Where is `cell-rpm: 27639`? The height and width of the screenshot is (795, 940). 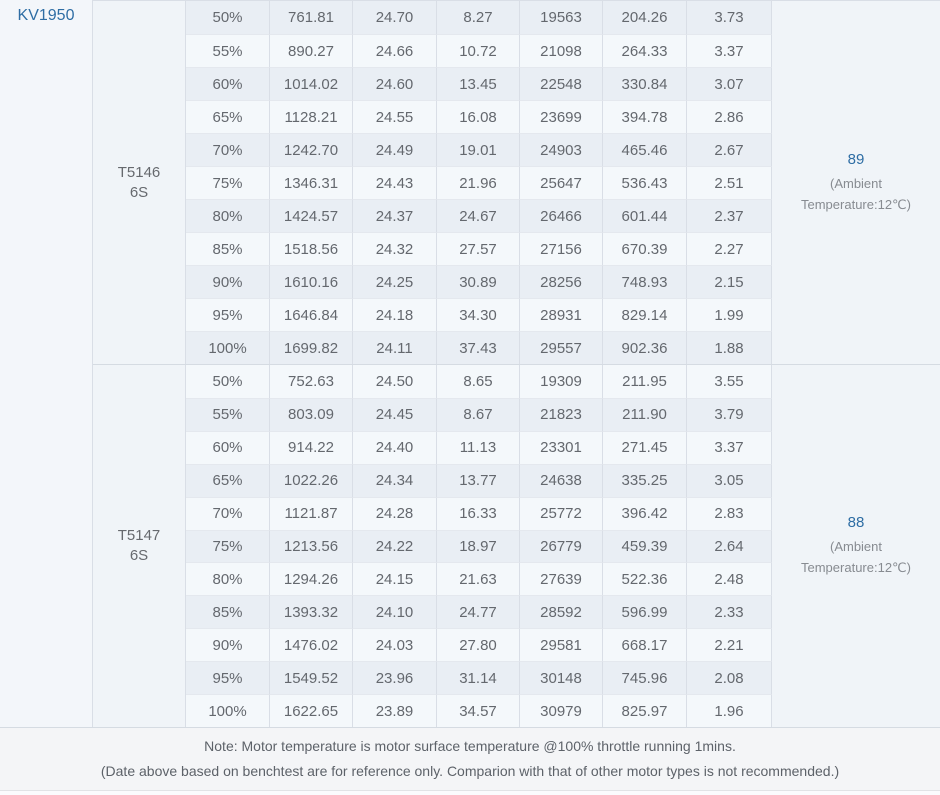 cell-rpm: 27639 is located at coordinates (561, 579).